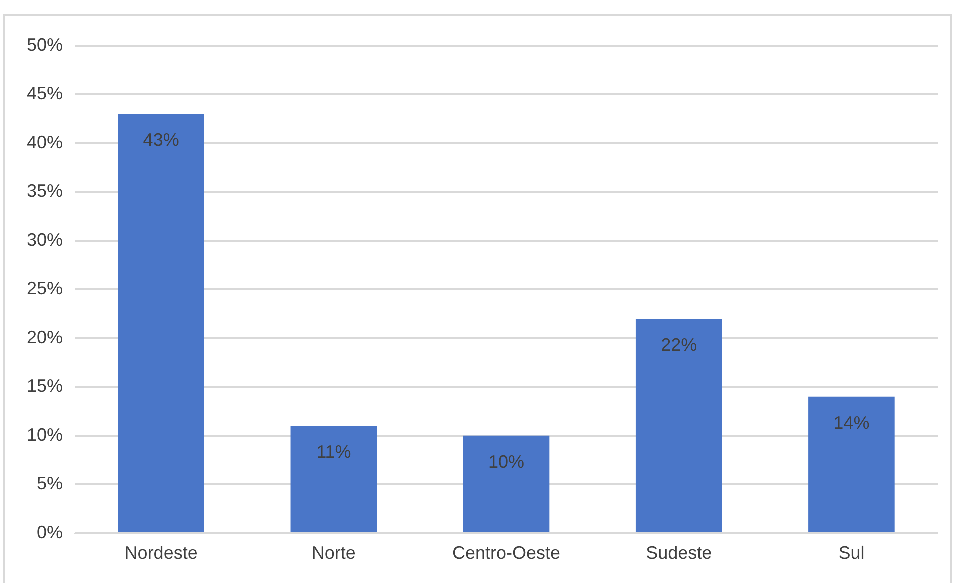 Image resolution: width=955 pixels, height=583 pixels. Describe the element at coordinates (506, 553) in the screenshot. I see `x-tick-label: Centro-Oeste` at that location.